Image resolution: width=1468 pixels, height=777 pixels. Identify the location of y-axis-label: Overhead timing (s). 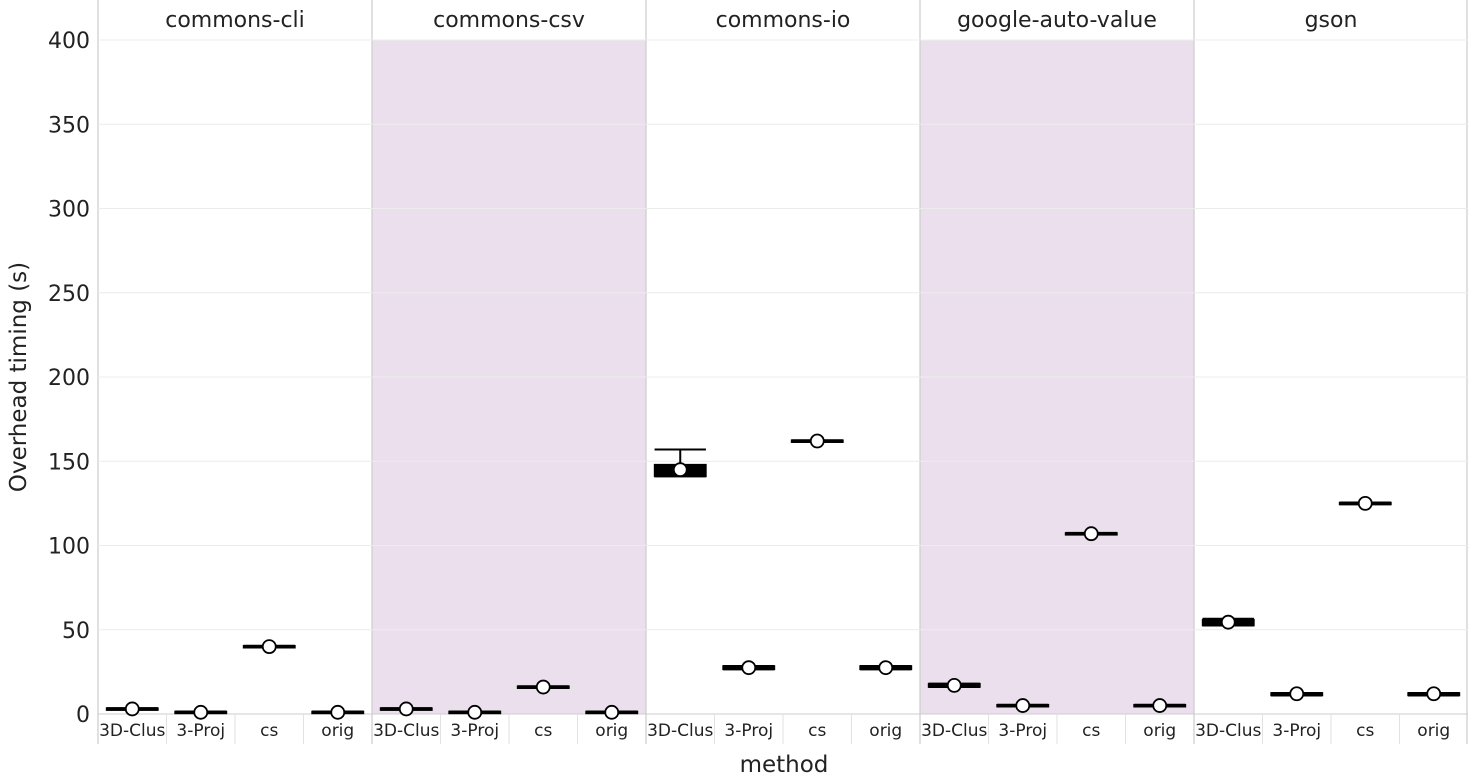
(19, 377).